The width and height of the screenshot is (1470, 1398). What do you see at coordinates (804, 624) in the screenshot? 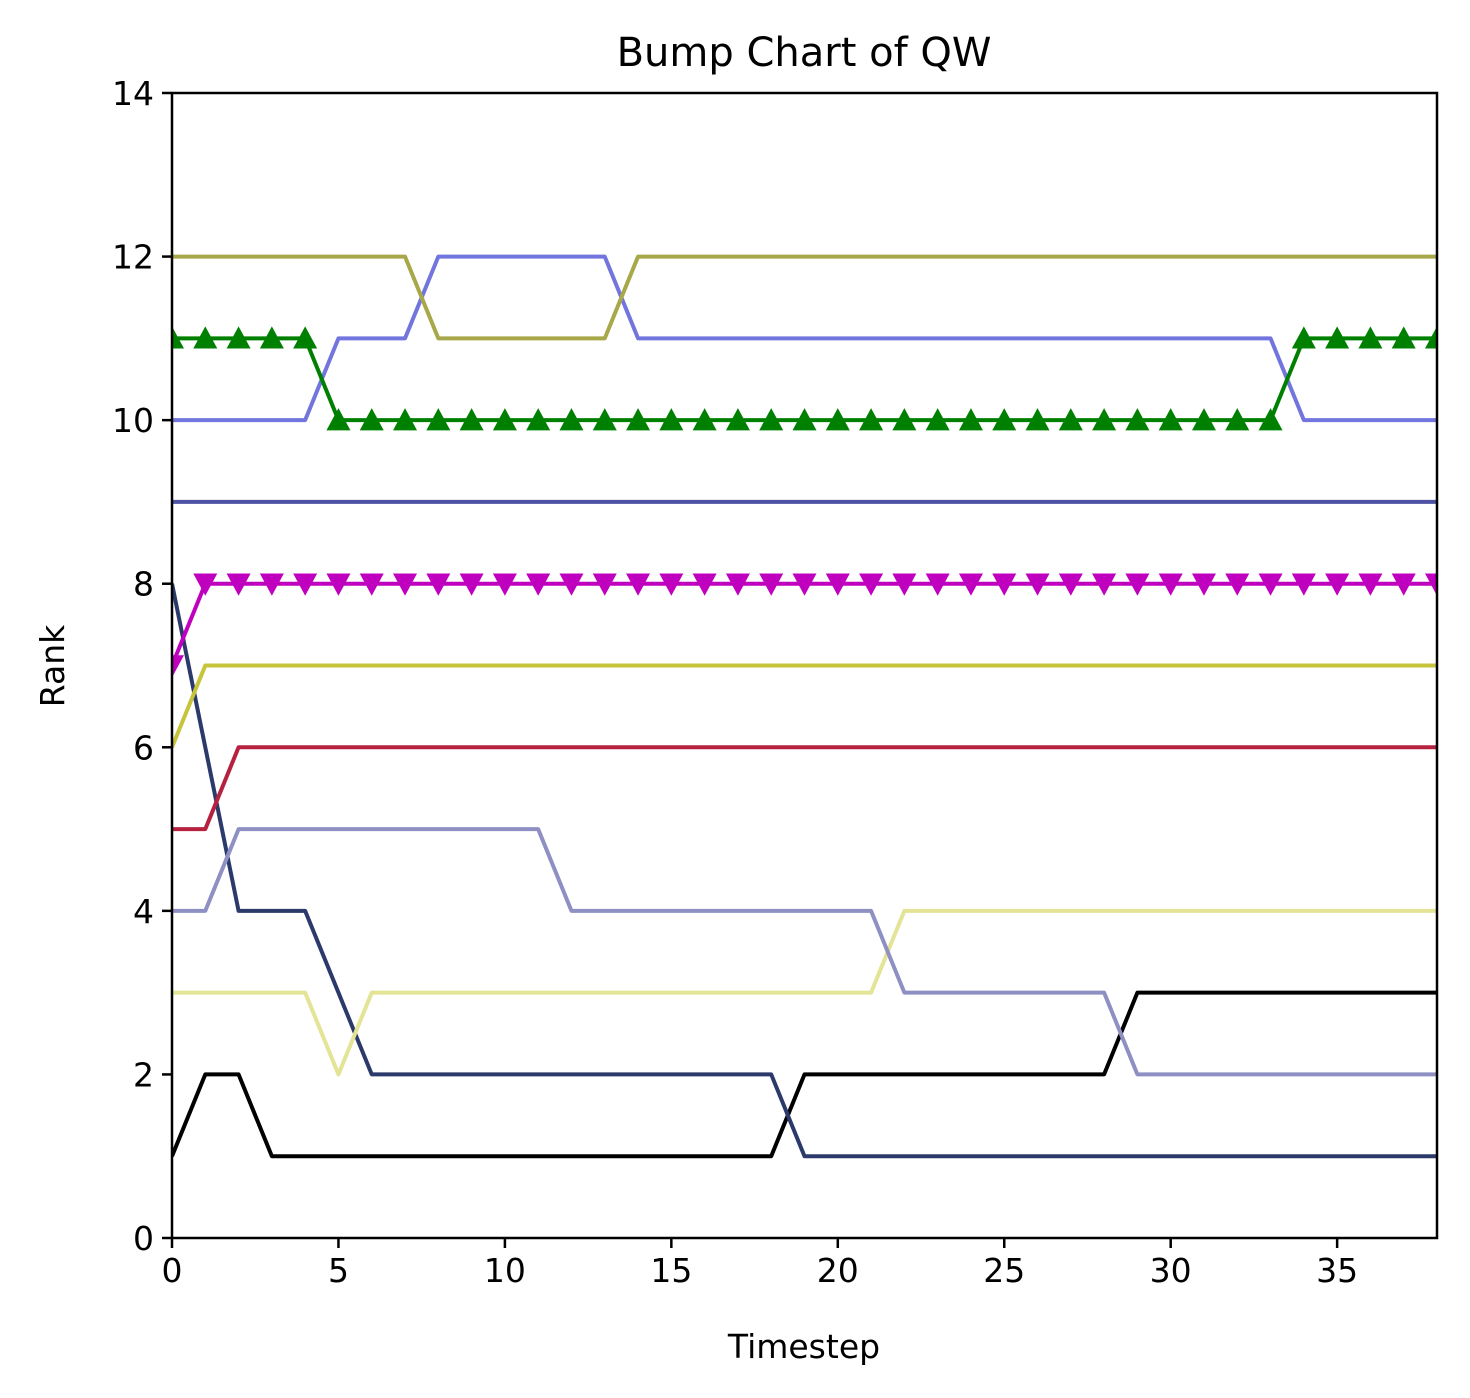
I see `series-6-line` at bounding box center [804, 624].